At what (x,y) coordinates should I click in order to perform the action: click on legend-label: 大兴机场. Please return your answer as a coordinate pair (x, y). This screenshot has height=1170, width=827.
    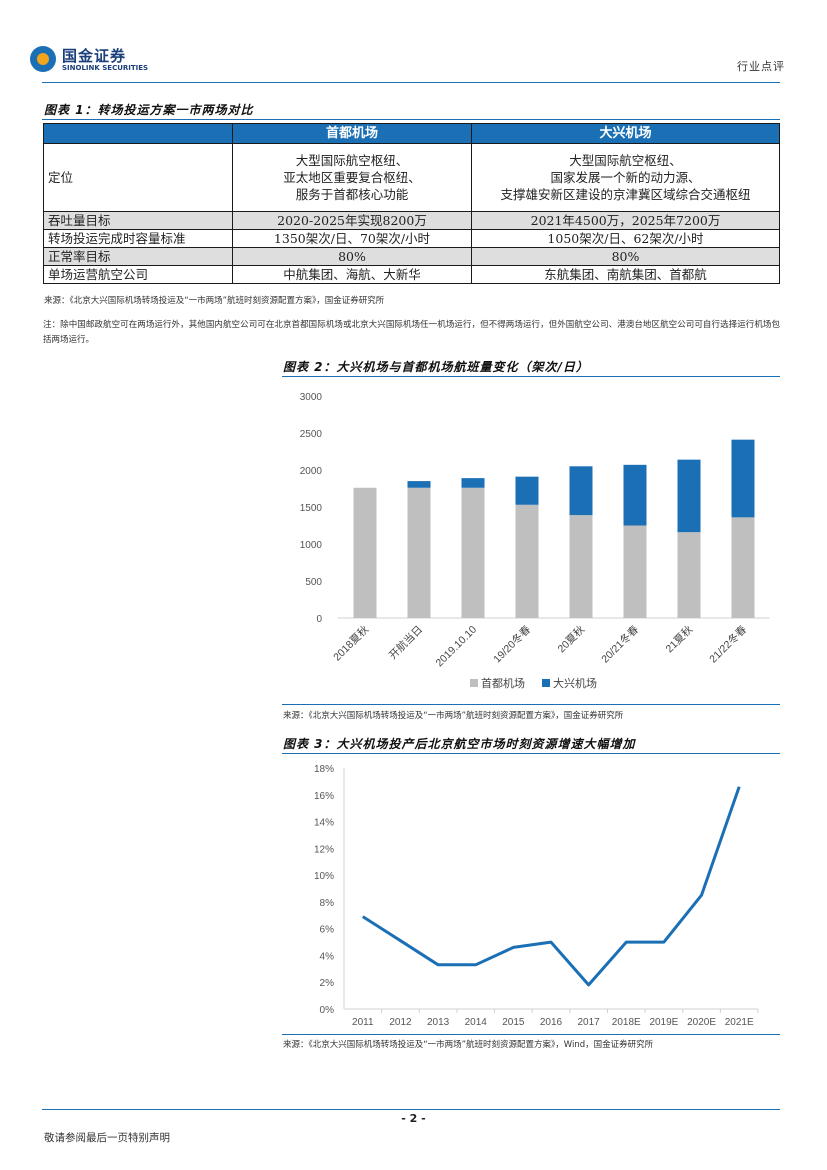
    Looking at the image, I should click on (575, 683).